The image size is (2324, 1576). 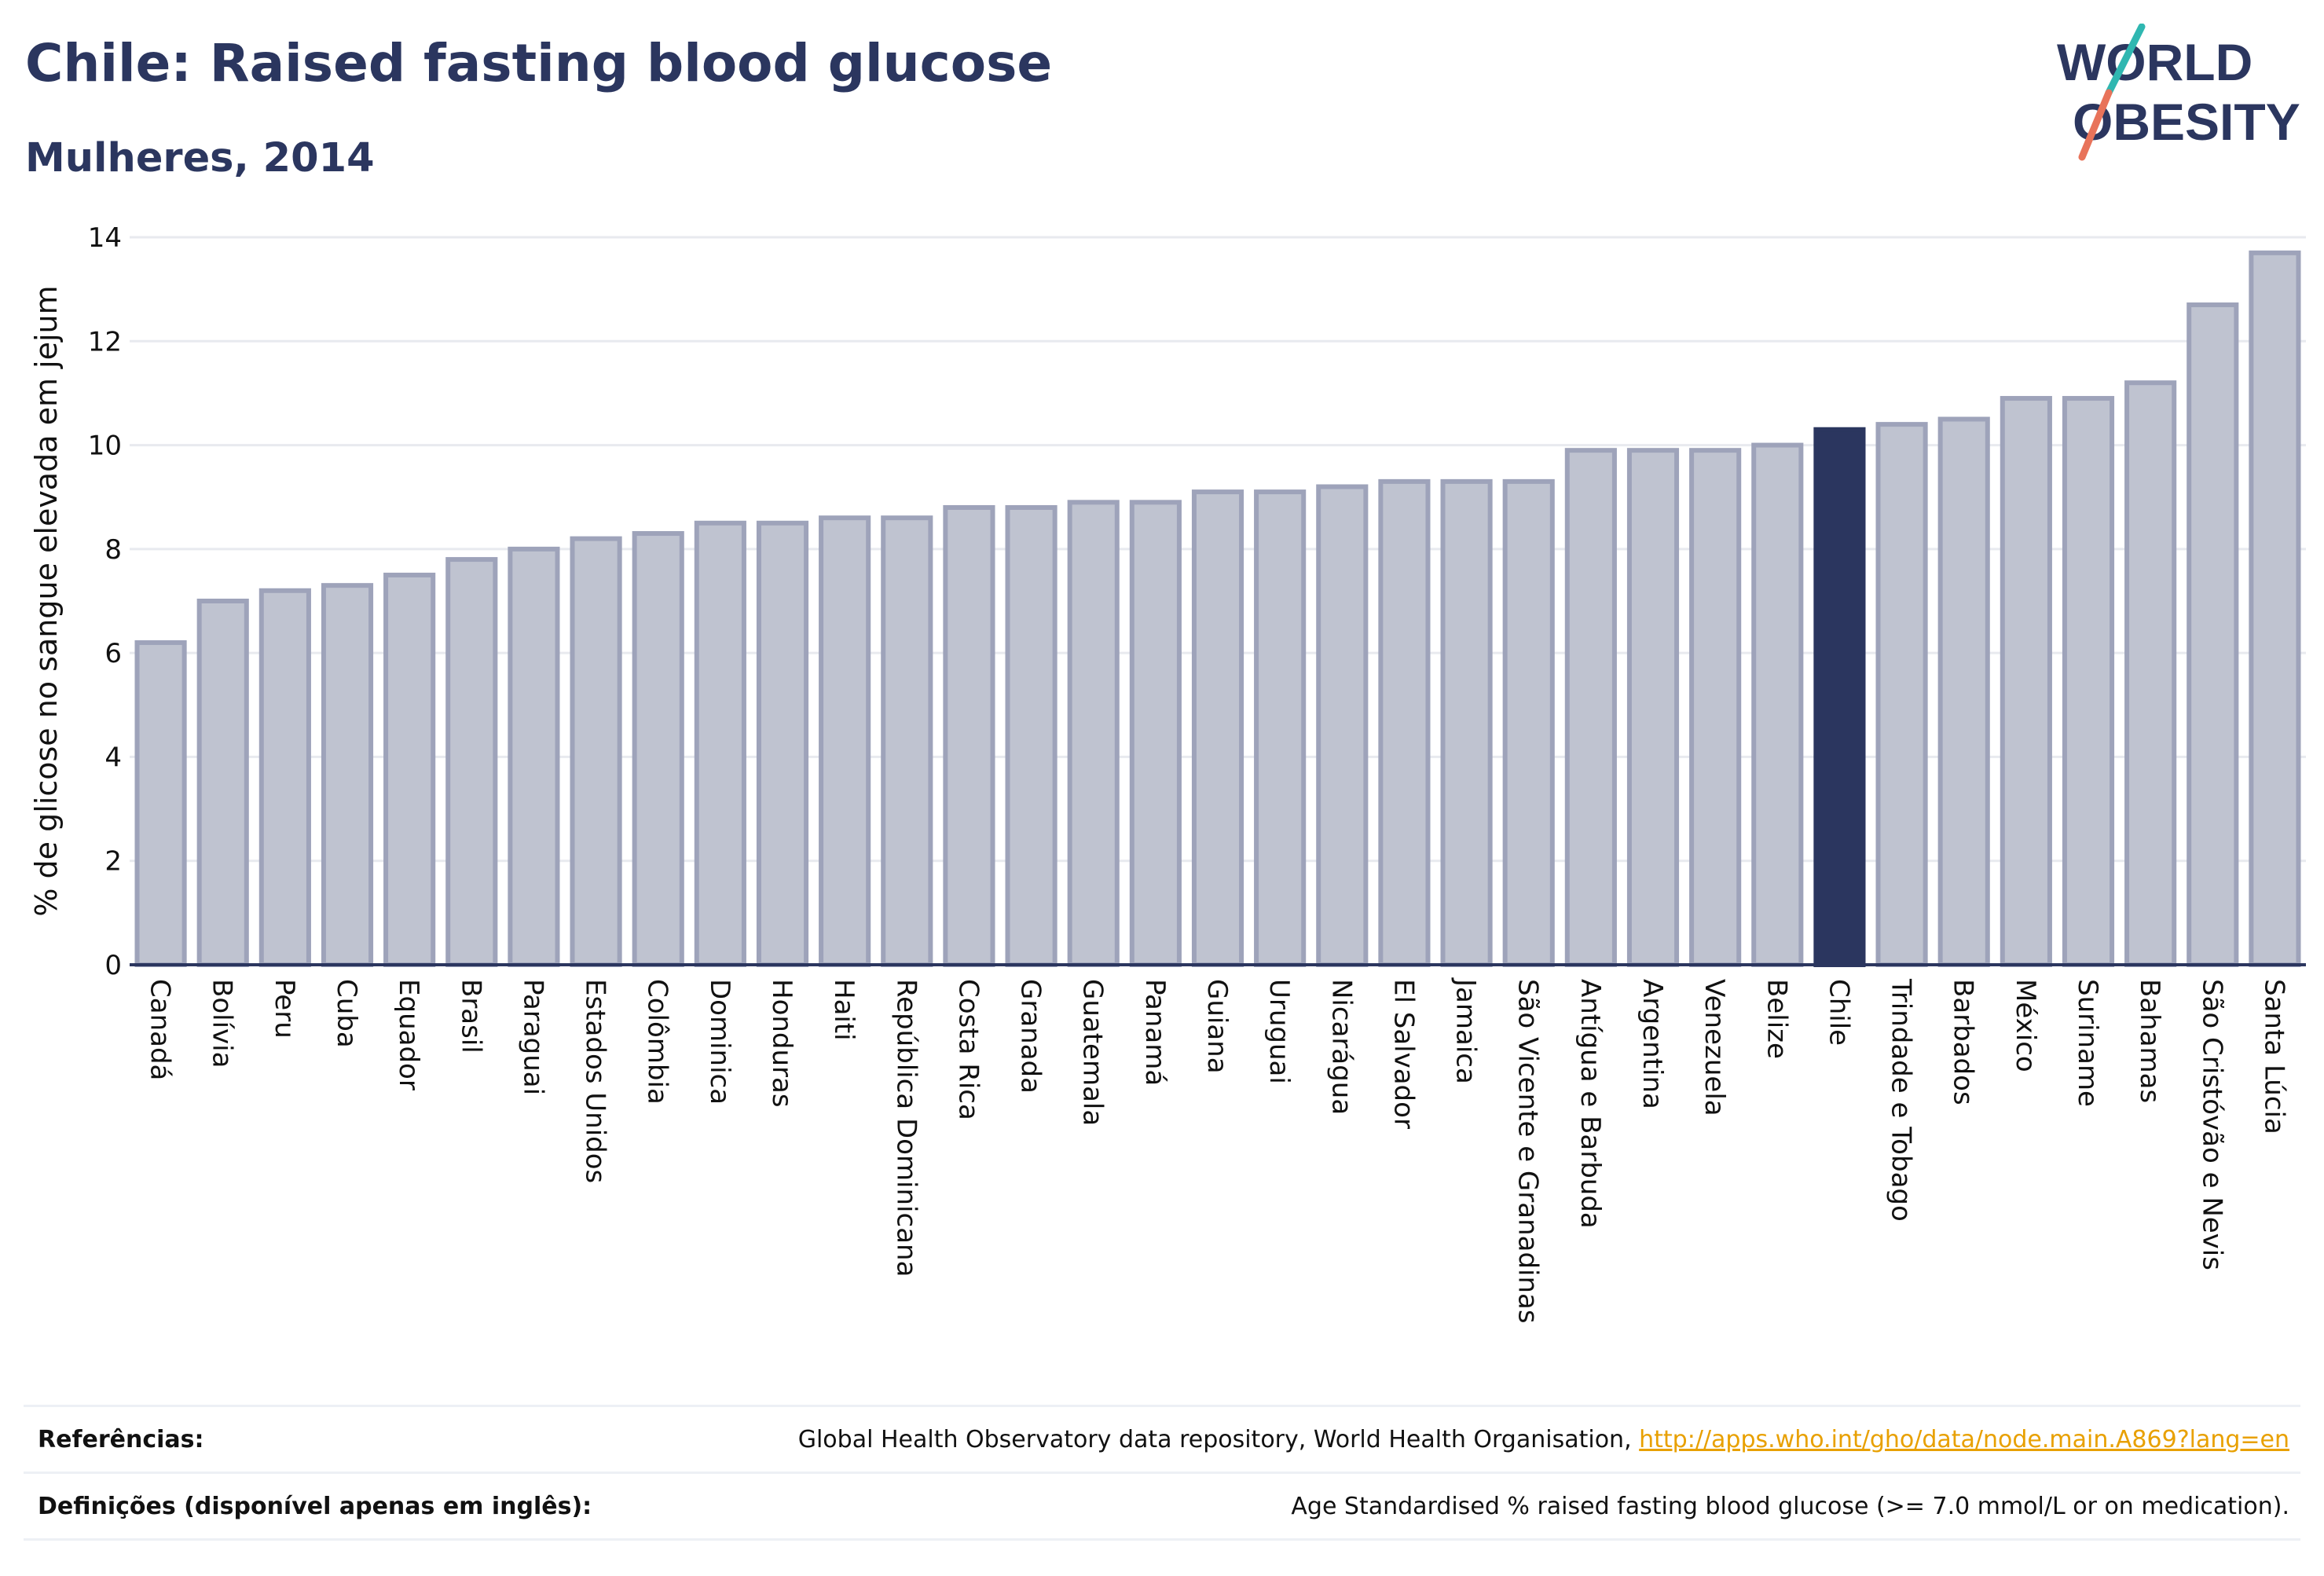 What do you see at coordinates (113, 653) in the screenshot?
I see `y-tick-label: 6` at bounding box center [113, 653].